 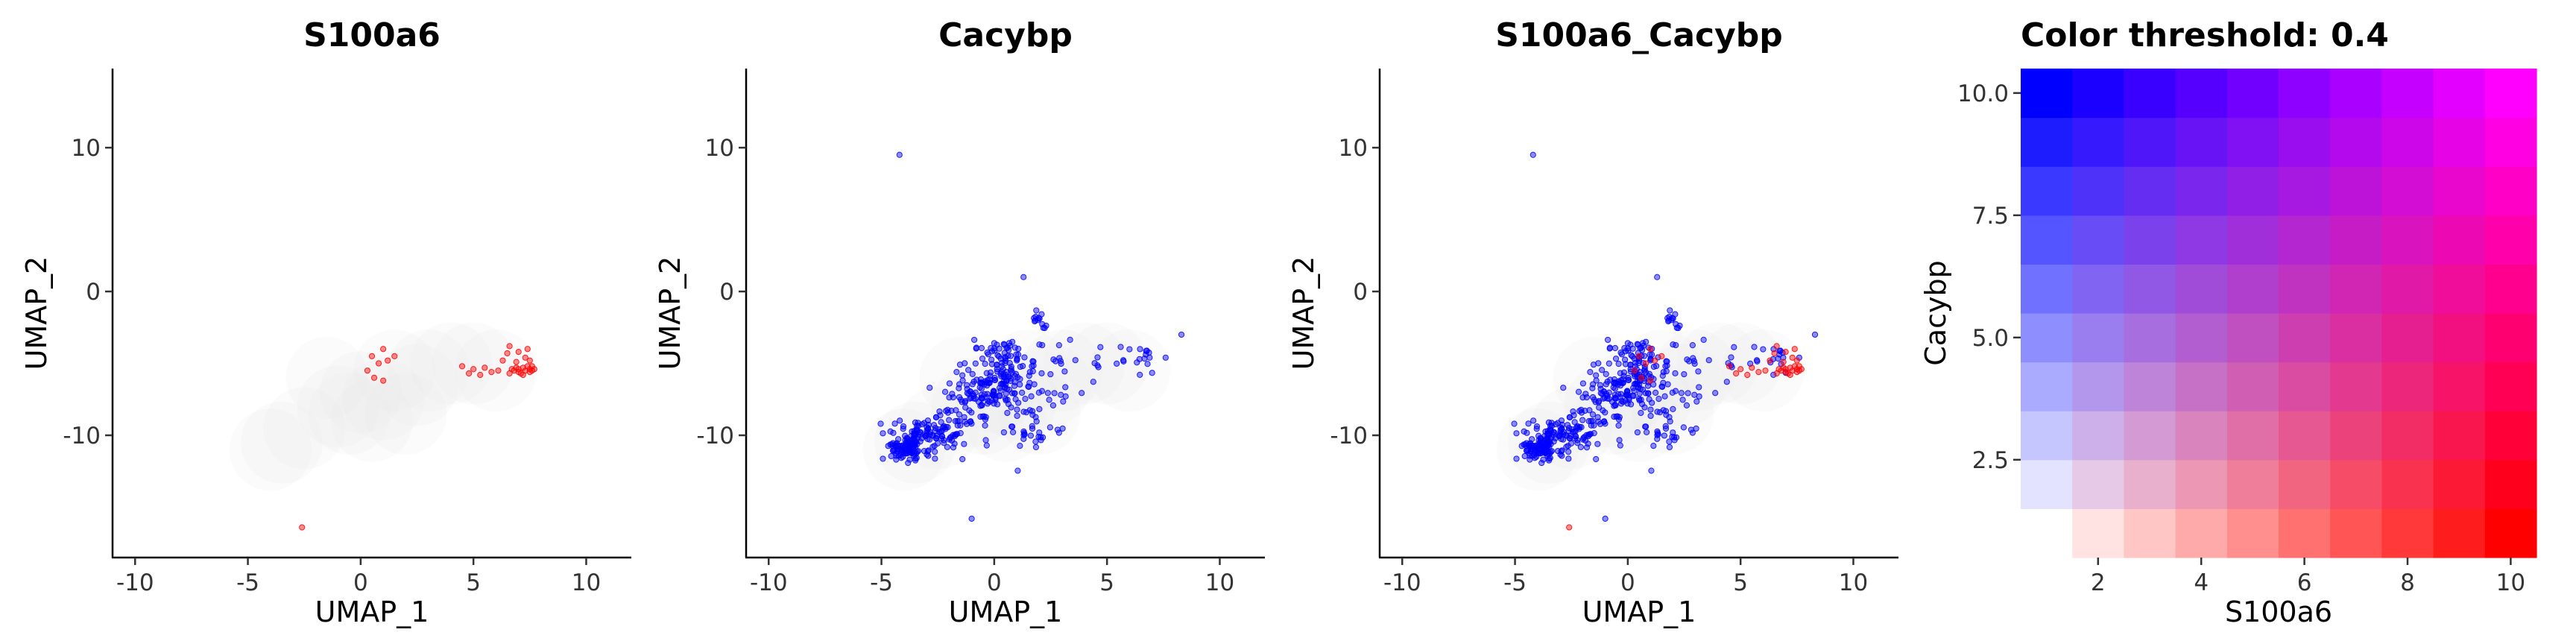 What do you see at coordinates (383, 407) in the screenshot?
I see `background-cells` at bounding box center [383, 407].